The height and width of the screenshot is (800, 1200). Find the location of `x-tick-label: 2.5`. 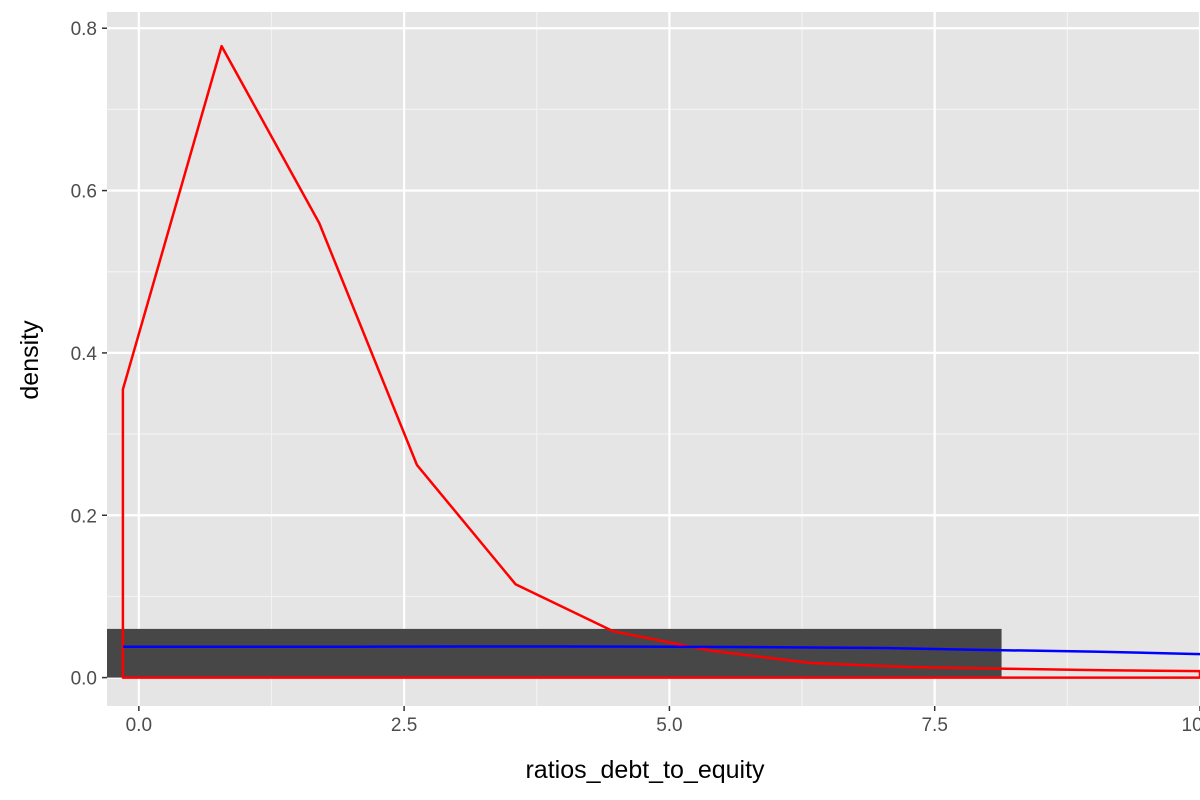

x-tick-label: 2.5 is located at coordinates (404, 725).